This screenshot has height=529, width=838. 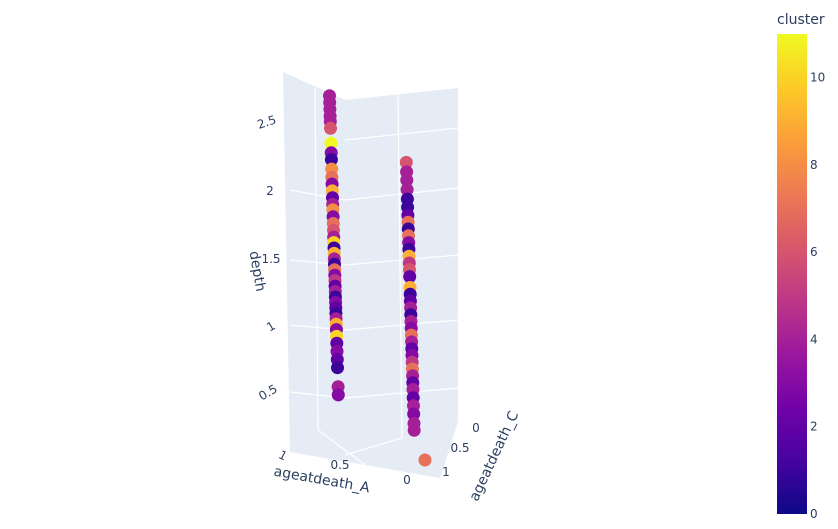 What do you see at coordinates (270, 259) in the screenshot?
I see `z-tick-label: 1.5` at bounding box center [270, 259].